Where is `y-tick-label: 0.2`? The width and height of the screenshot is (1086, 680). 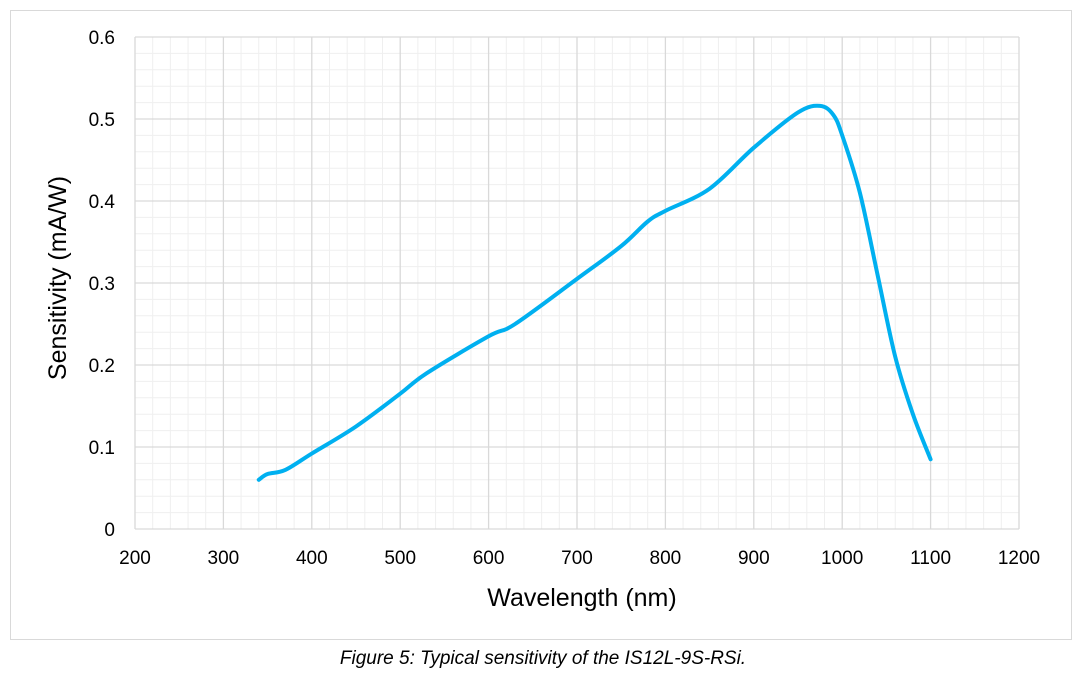
y-tick-label: 0.2 is located at coordinates (102, 366).